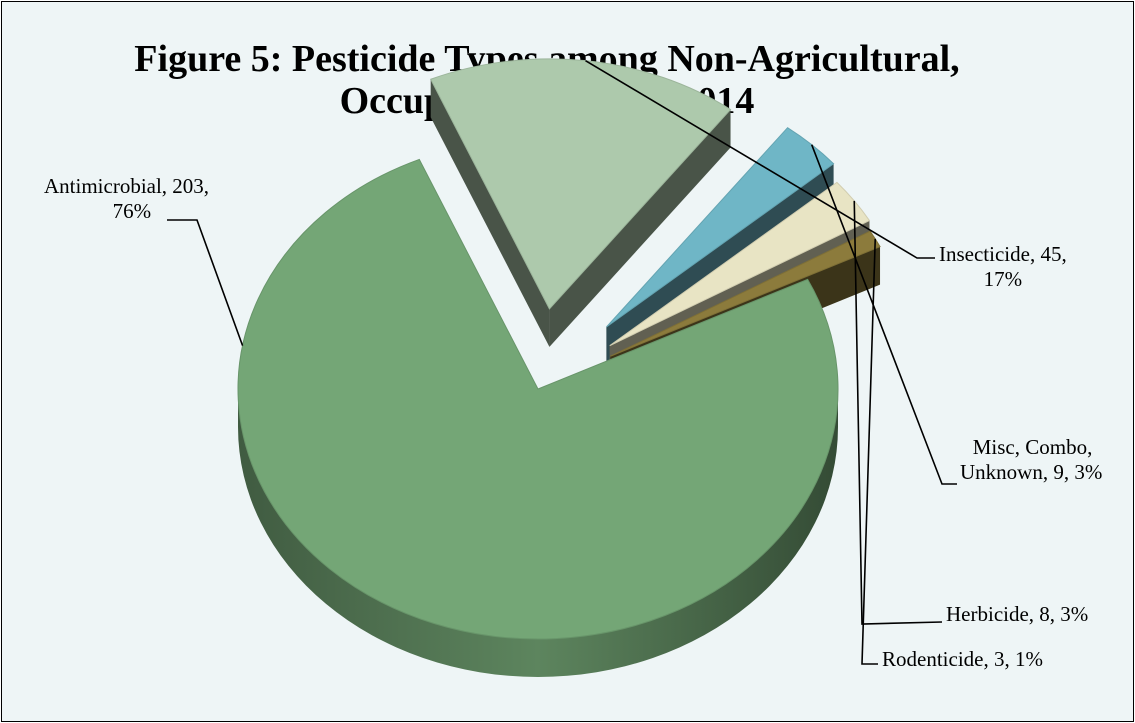 Image resolution: width=1135 pixels, height=723 pixels. I want to click on data-label-antimicrobial: Antimicrobial, 203, 76%, so click(126, 199).